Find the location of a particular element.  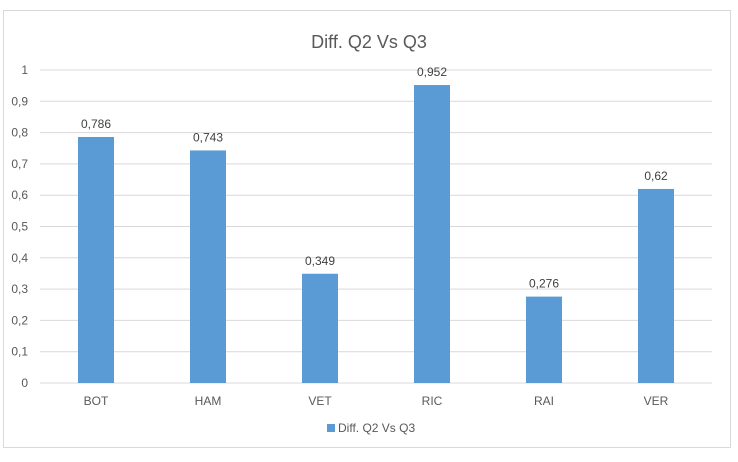

bar-ham is located at coordinates (208, 266).